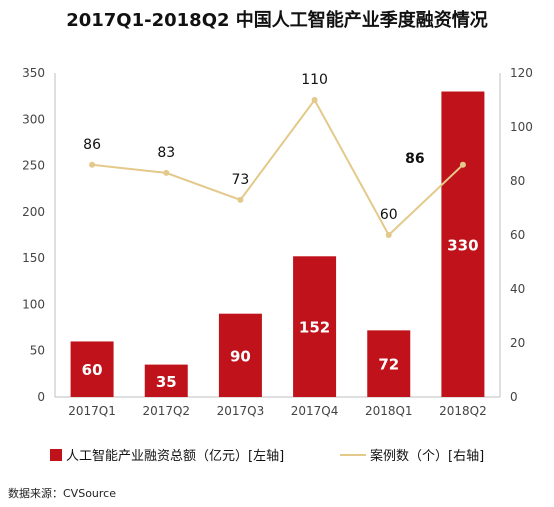 The width and height of the screenshot is (554, 507). I want to click on bar-value-label: 330, so click(462, 245).